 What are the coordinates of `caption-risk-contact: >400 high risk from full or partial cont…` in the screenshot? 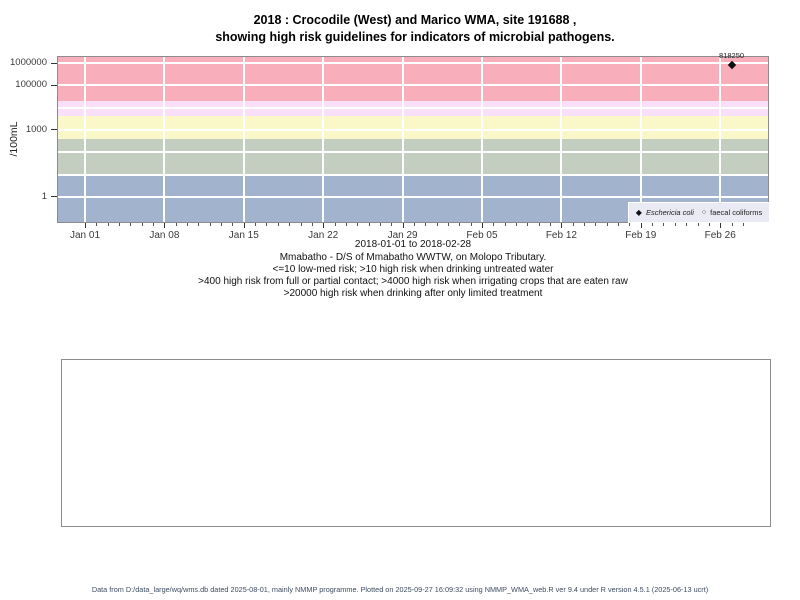 It's located at (413, 281).